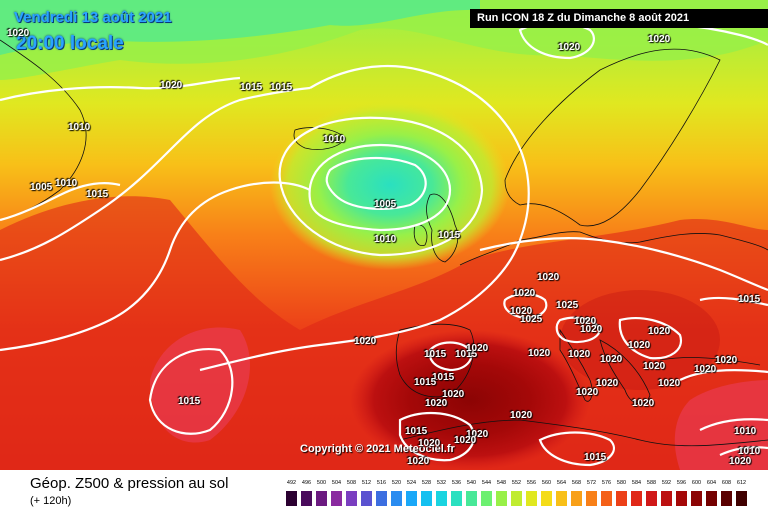 The image size is (768, 512). Describe the element at coordinates (93, 17) in the screenshot. I see `forecast-date: Vendredi 13 août 2021` at that location.